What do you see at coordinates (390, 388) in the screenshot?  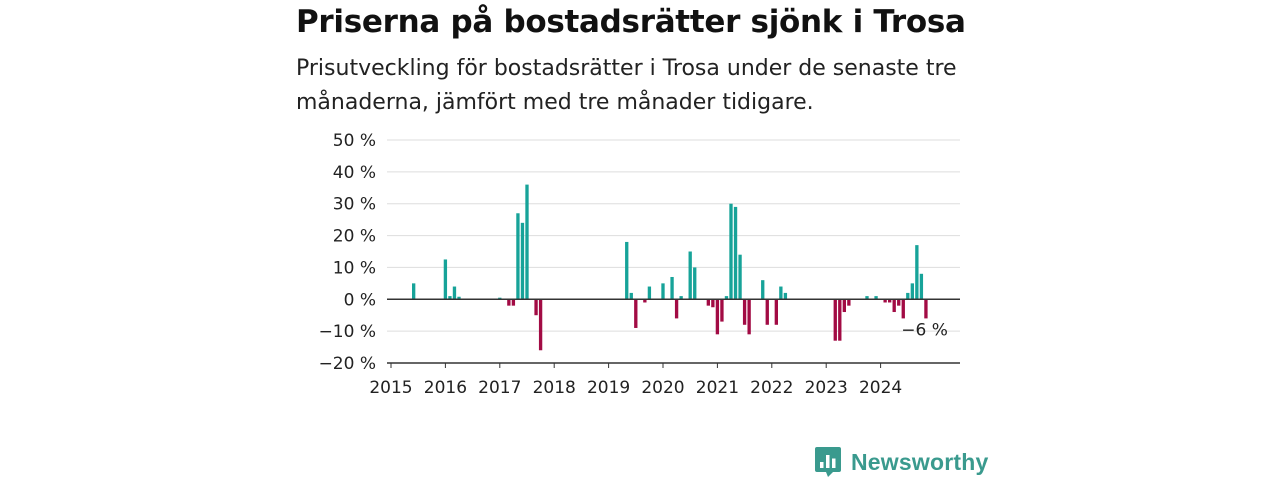 I see `x-tick-label: 2015` at bounding box center [390, 388].